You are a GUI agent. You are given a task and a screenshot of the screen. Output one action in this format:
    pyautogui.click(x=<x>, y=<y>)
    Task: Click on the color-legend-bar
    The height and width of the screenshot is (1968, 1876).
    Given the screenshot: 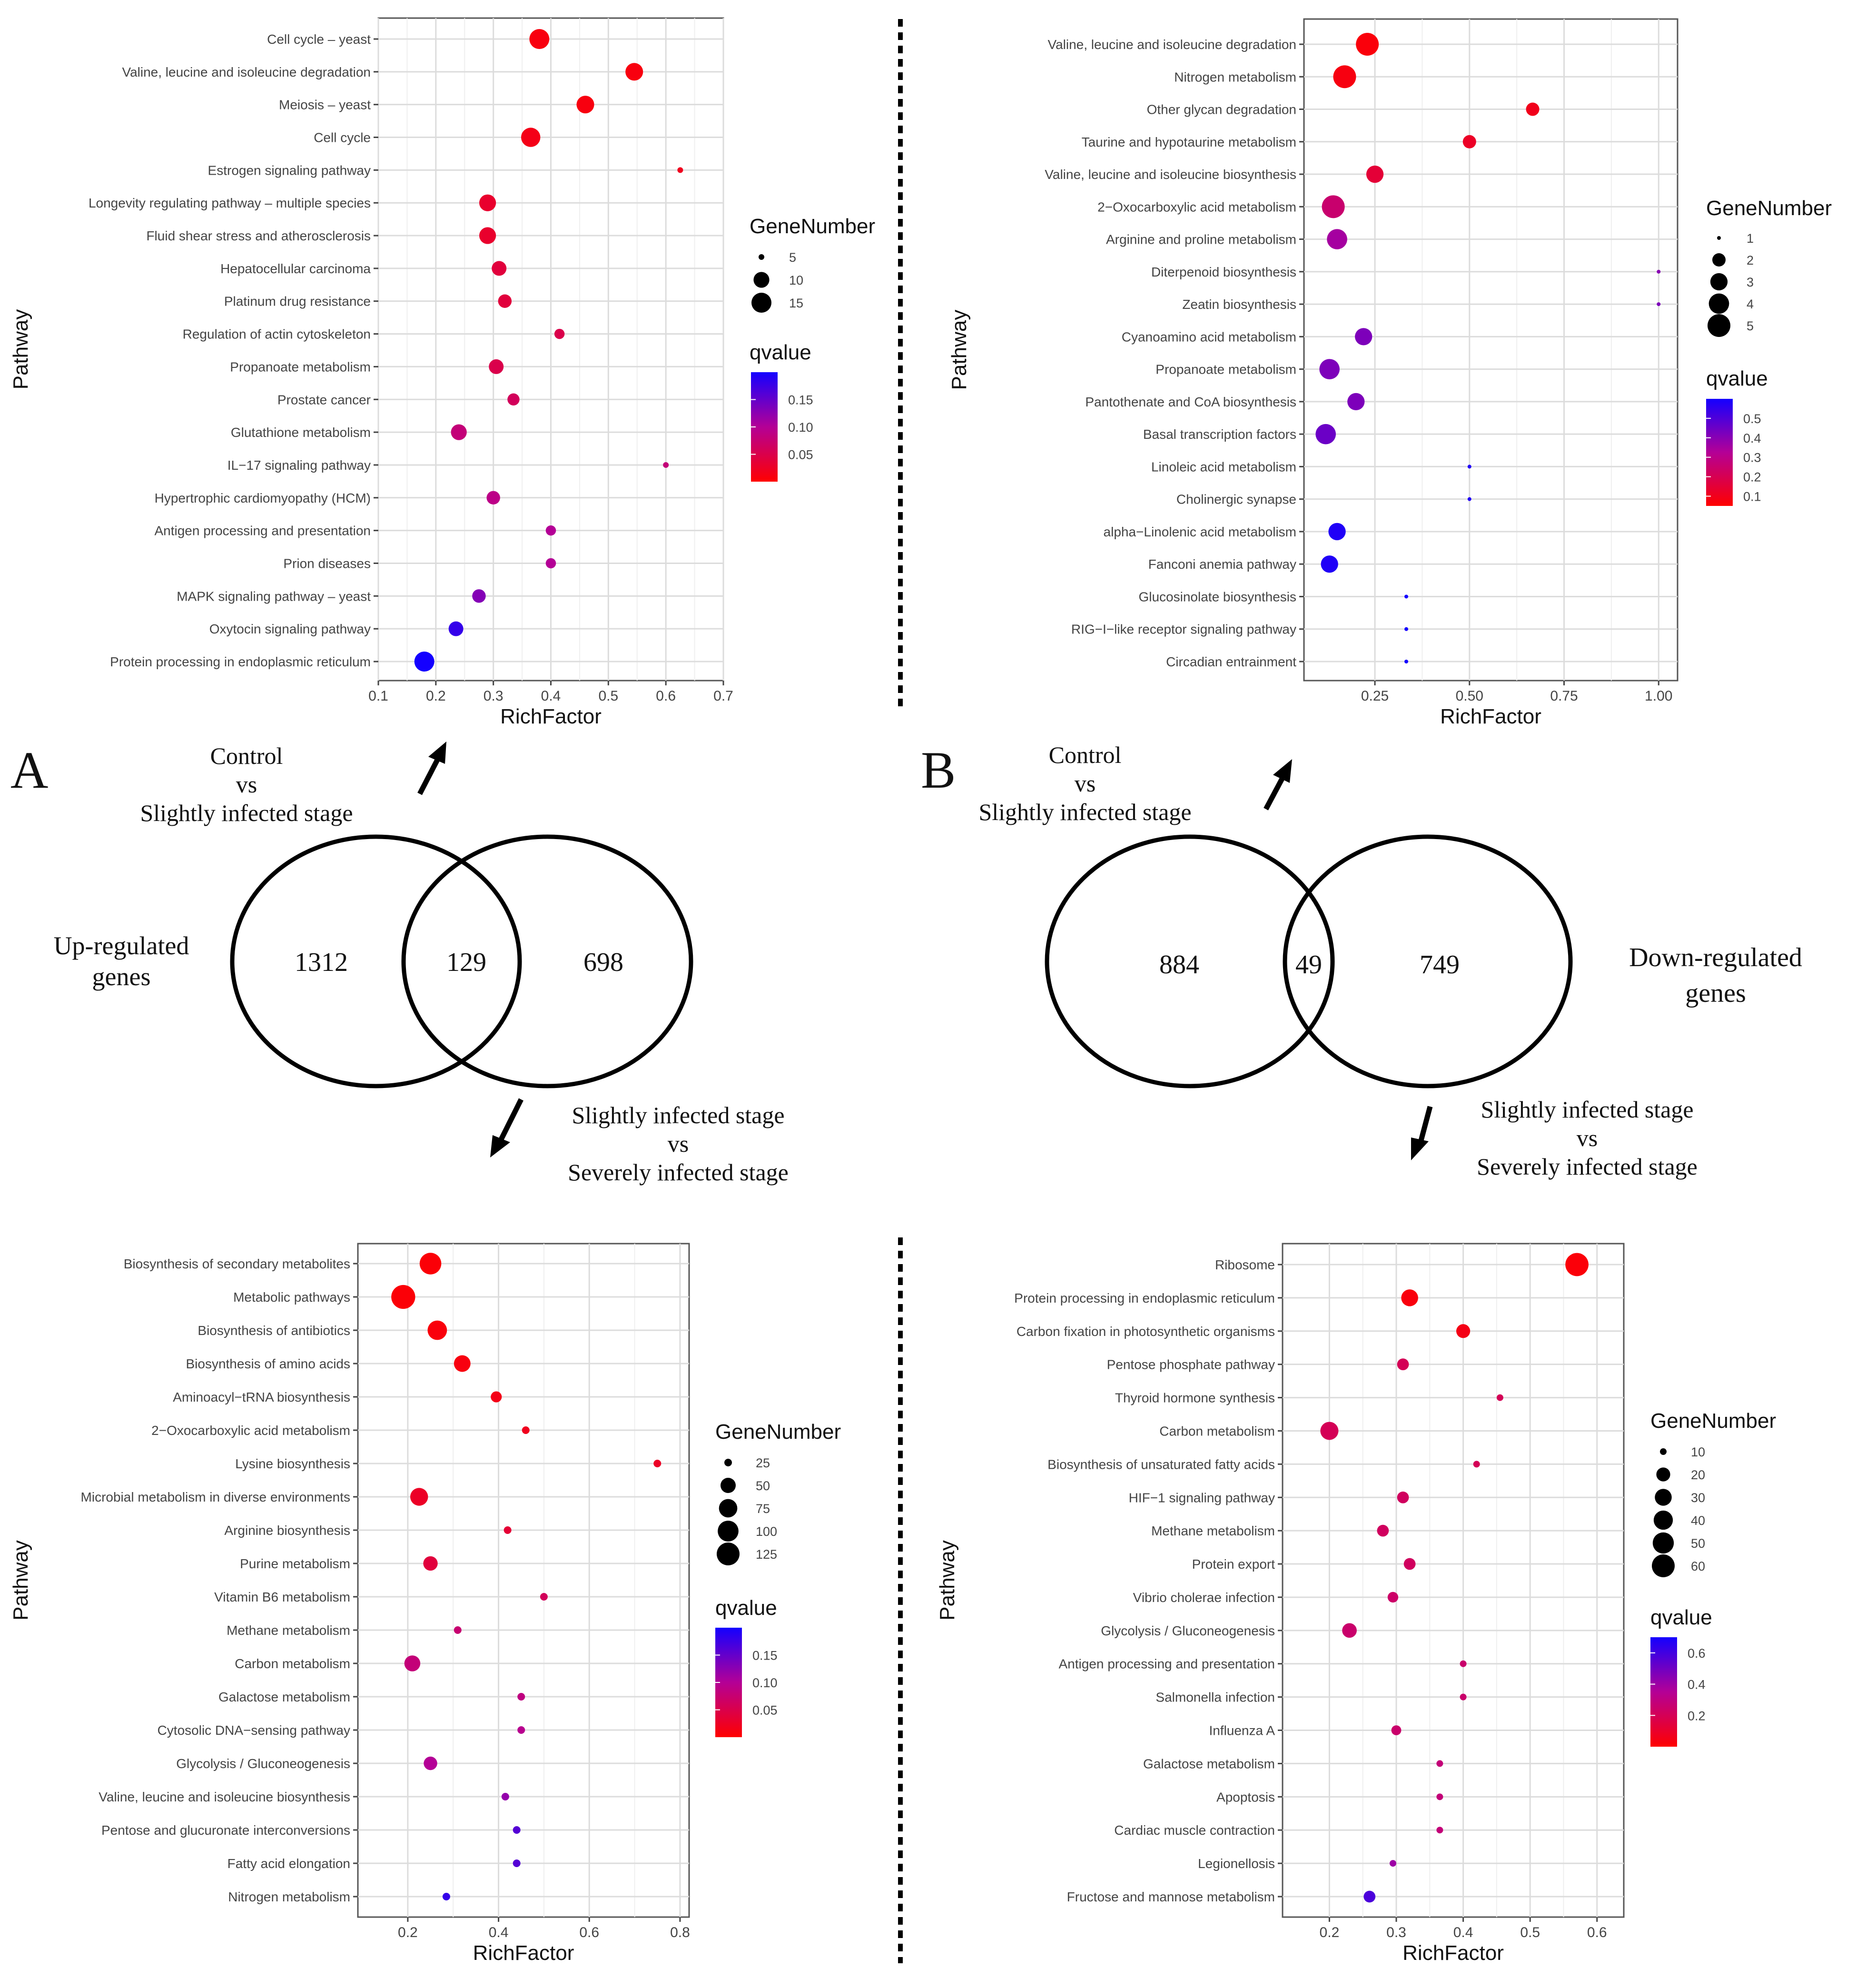 What is the action you would take?
    pyautogui.click(x=1663, y=1692)
    